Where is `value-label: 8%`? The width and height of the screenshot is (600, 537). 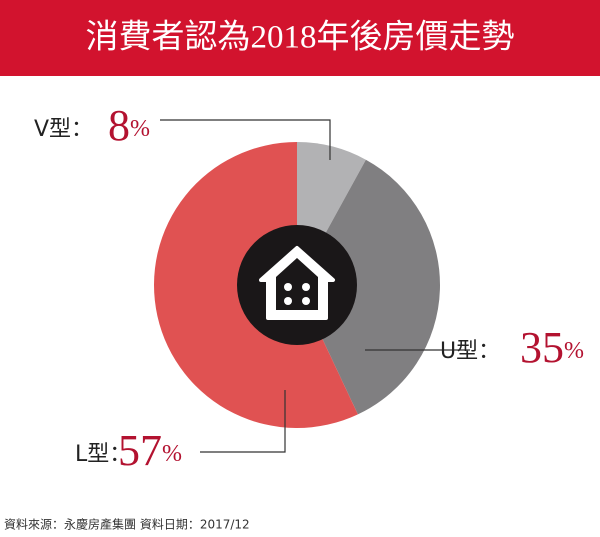
value-label: 8% is located at coordinates (129, 125).